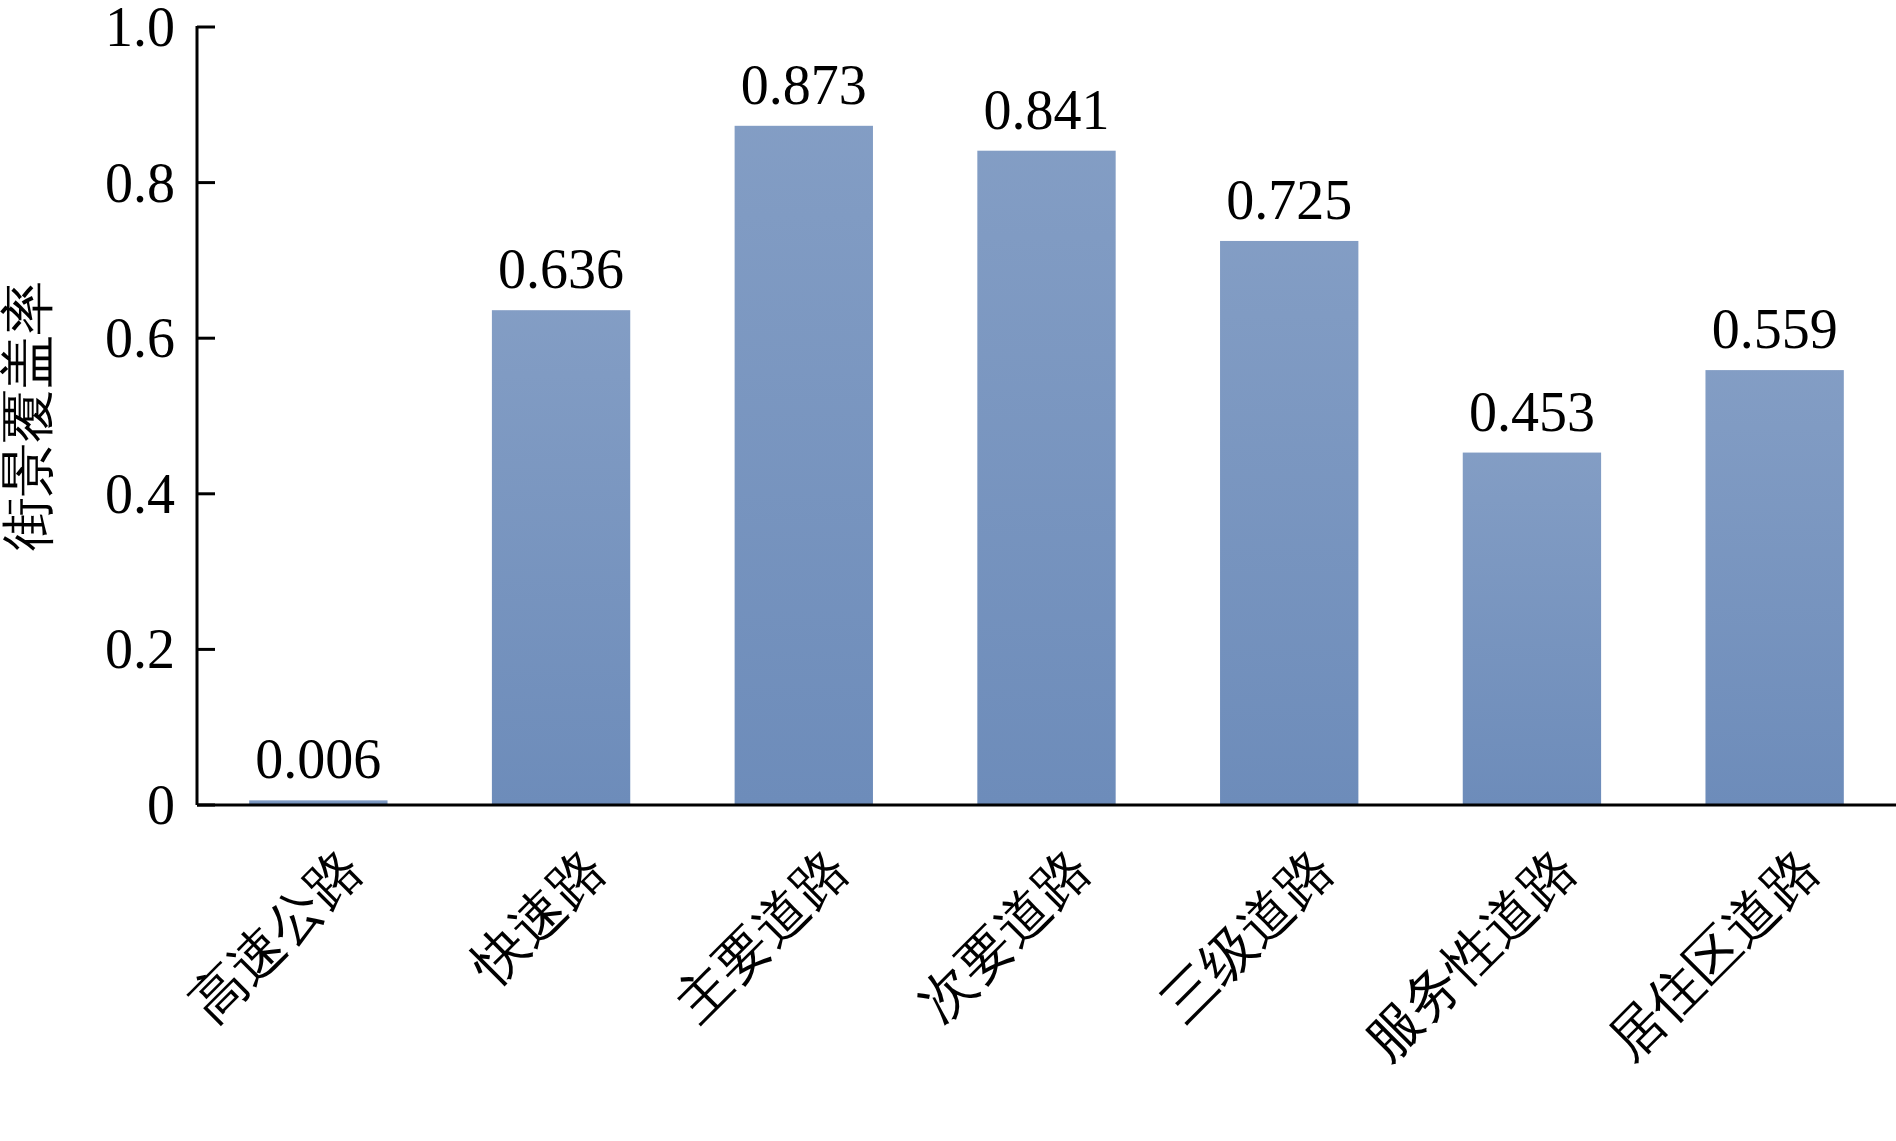 The image size is (1896, 1141). I want to click on data-label: 0.636, so click(561, 269).